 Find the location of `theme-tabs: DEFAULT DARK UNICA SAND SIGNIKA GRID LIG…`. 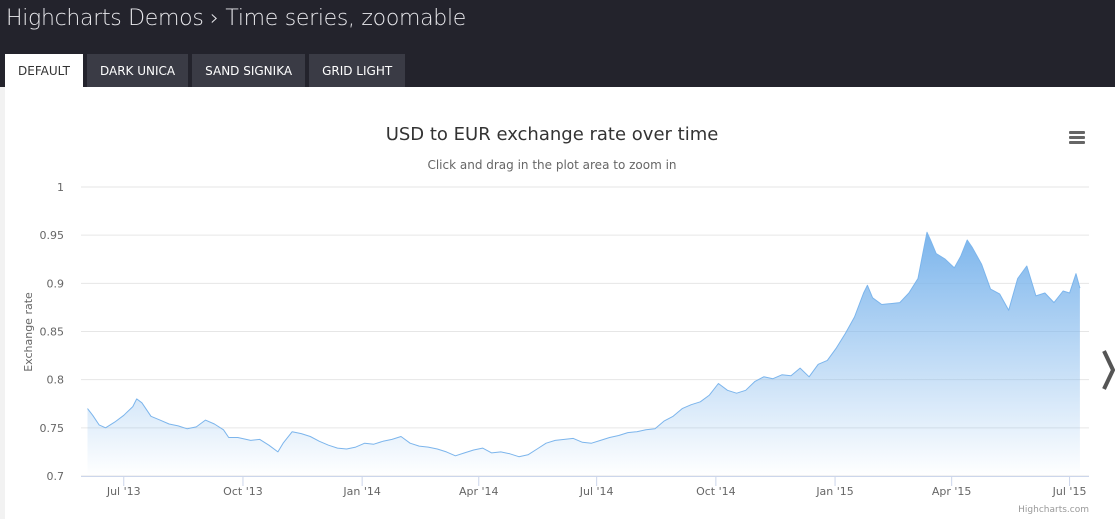

theme-tabs: DEFAULT DARK UNICA SAND SIGNIKA GRID LIG… is located at coordinates (207, 70).